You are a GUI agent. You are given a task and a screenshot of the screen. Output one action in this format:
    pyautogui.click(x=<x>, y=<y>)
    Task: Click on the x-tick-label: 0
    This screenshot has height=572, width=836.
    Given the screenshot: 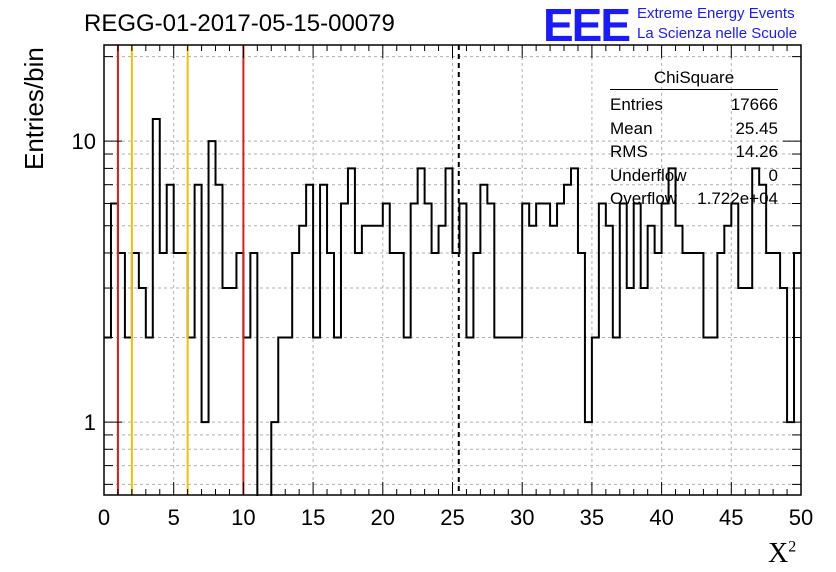 What is the action you would take?
    pyautogui.click(x=104, y=517)
    